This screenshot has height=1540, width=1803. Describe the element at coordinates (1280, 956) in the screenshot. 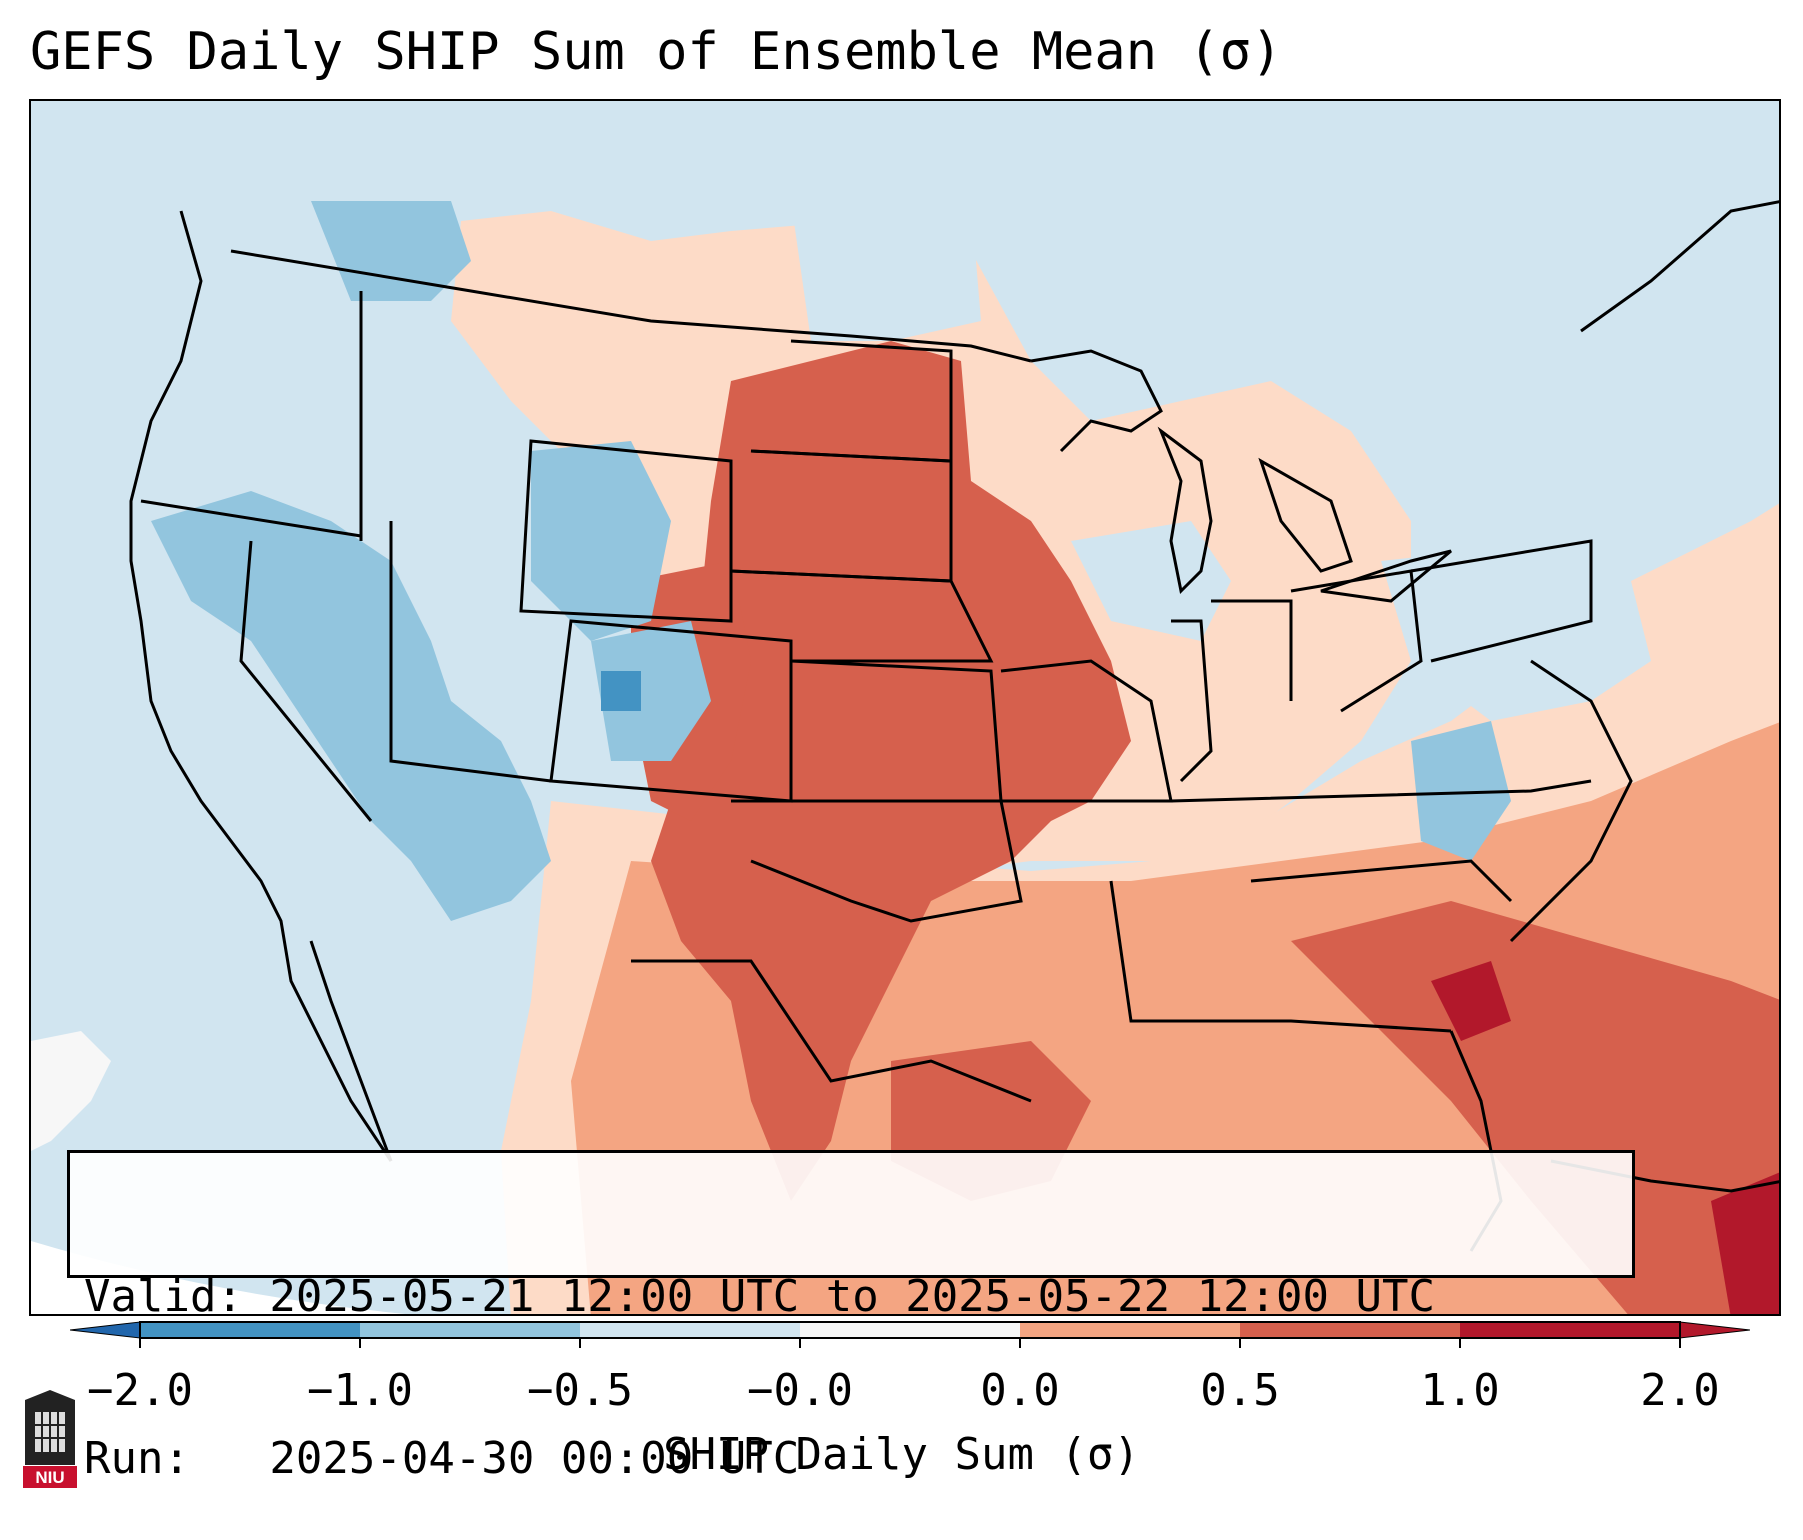

I see `gulf-states-line` at that location.